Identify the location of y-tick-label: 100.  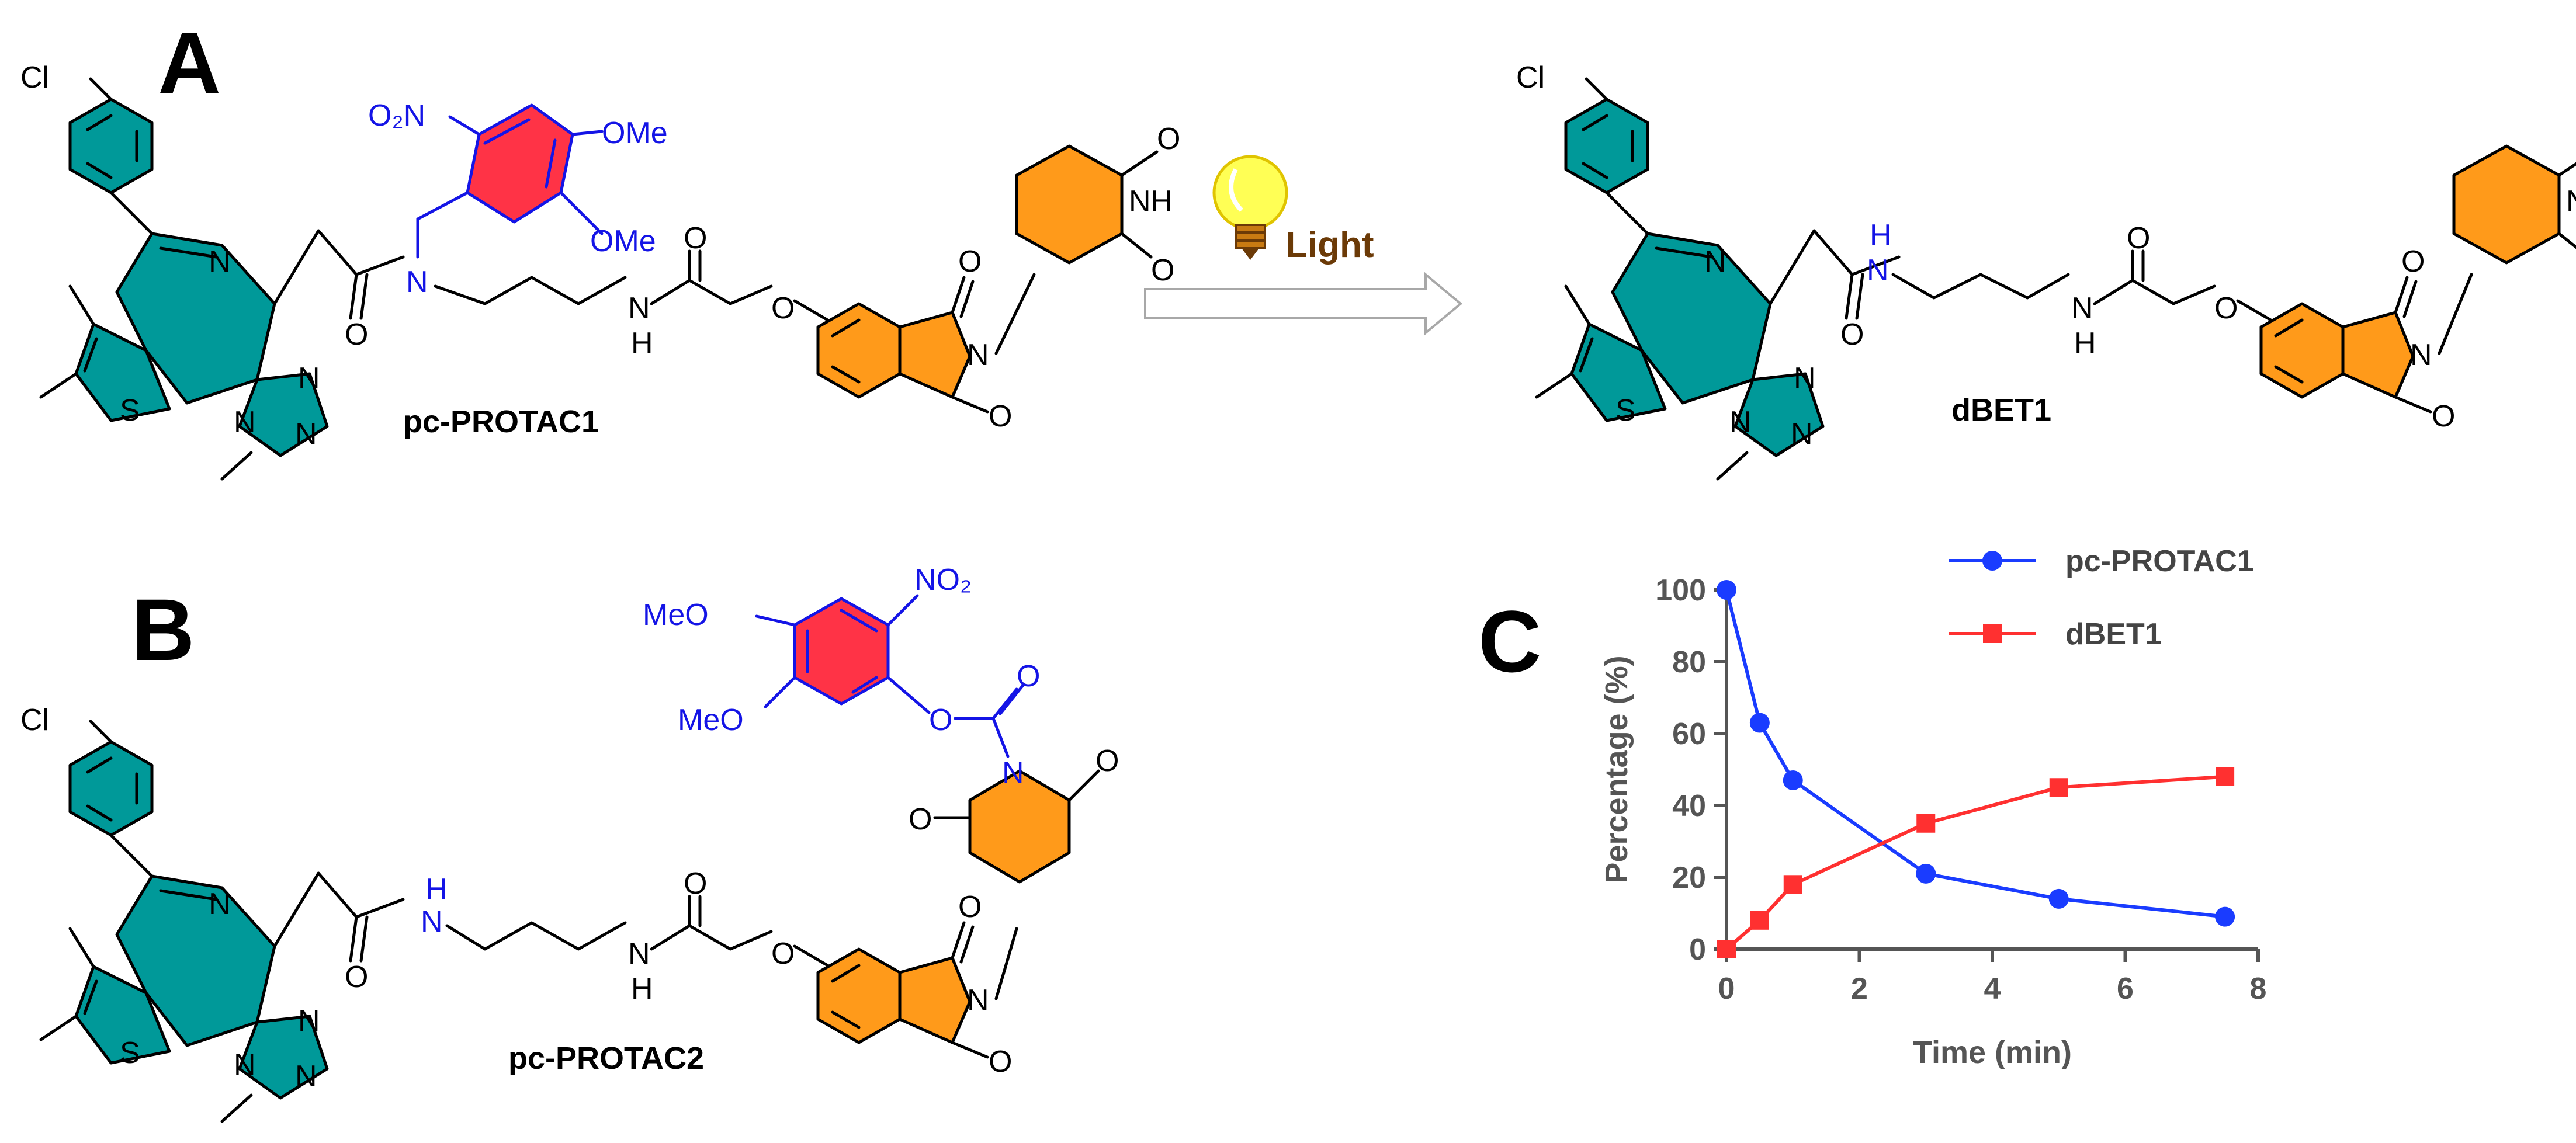
(1681, 590).